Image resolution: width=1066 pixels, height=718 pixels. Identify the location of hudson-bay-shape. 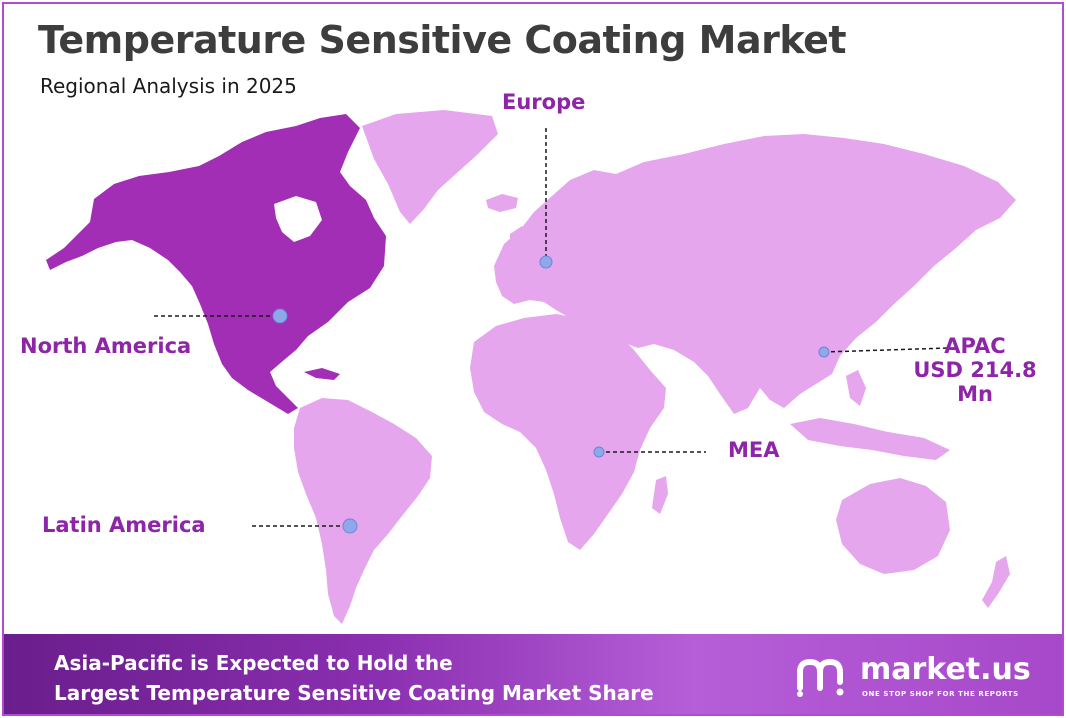
(298, 219).